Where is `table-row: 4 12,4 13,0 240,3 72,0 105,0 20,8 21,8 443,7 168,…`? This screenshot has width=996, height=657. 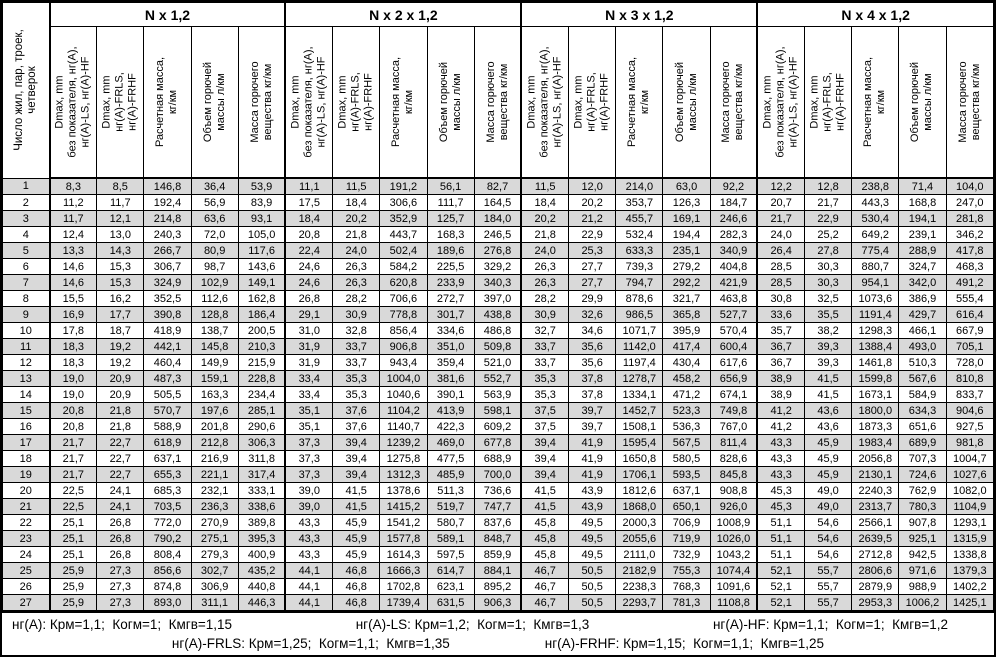
table-row: 4 12,4 13,0 240,3 72,0 105,0 20,8 21,8 443,7 168,… is located at coordinates (498, 234).